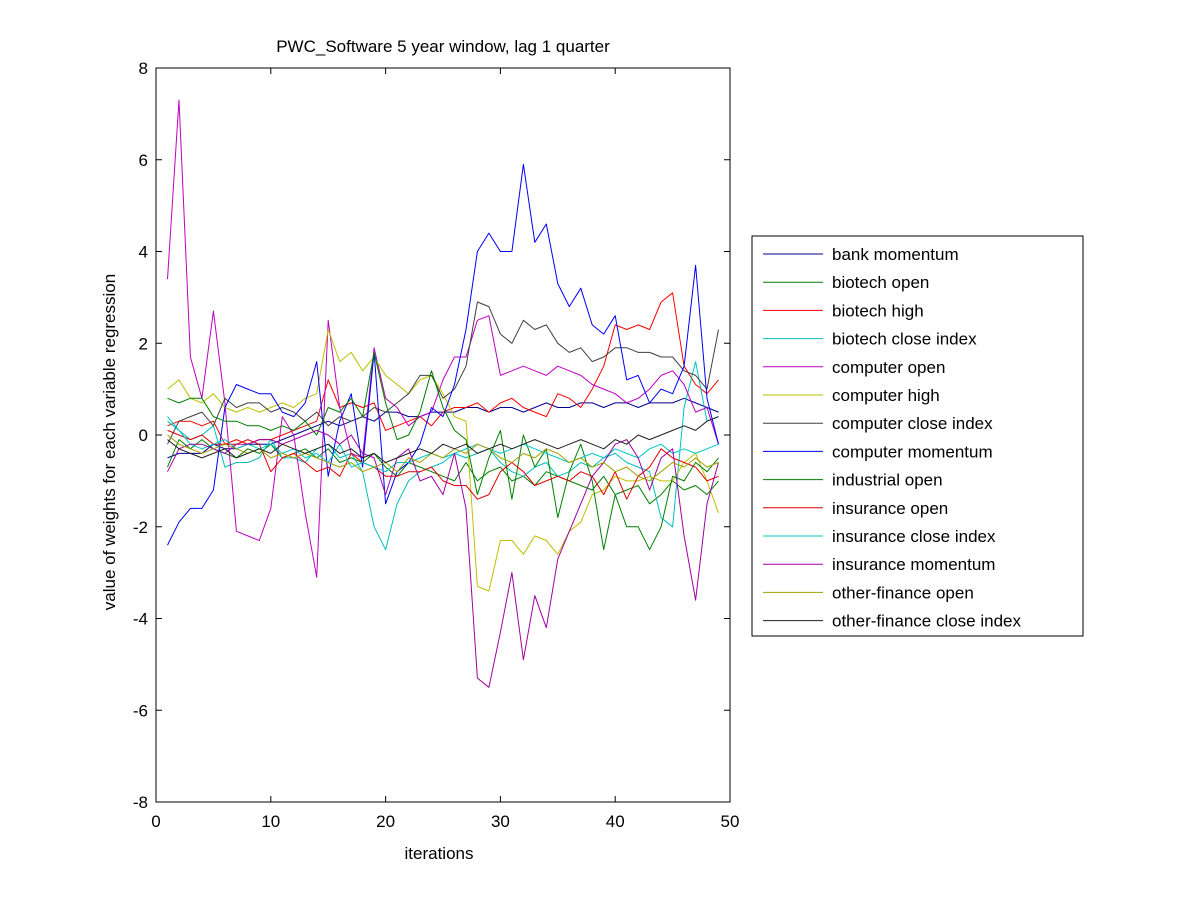 This screenshot has height=901, width=1200. I want to click on legend-label: bank momentum, so click(895, 254).